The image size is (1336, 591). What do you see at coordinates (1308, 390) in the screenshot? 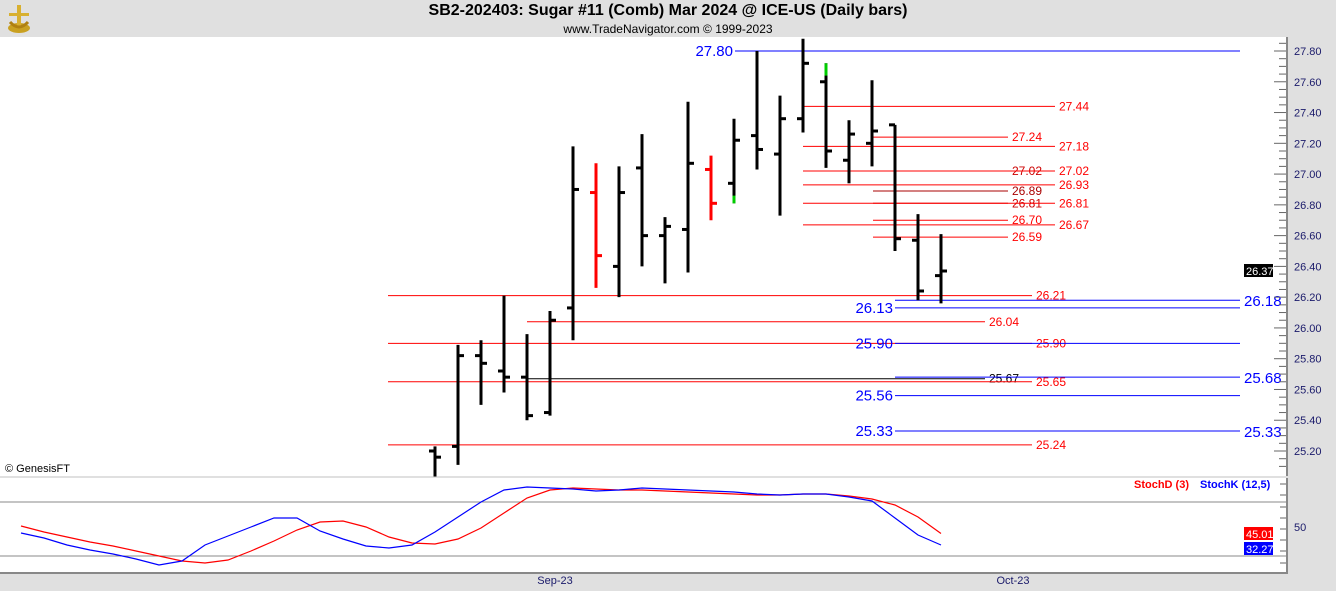
I see `y-tick-label: 25.60` at bounding box center [1308, 390].